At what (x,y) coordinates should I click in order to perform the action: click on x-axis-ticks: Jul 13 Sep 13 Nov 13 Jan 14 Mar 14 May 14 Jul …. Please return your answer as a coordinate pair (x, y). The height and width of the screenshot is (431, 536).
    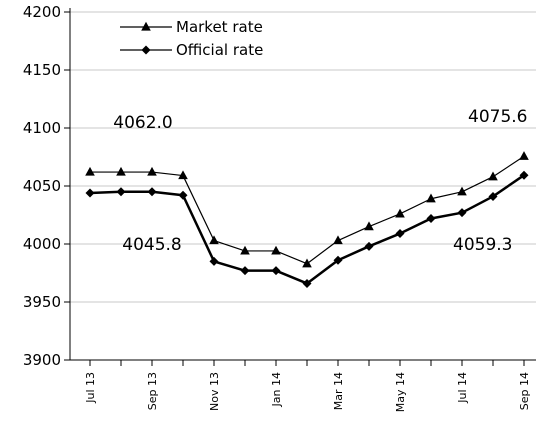
    Looking at the image, I should click on (307, 386).